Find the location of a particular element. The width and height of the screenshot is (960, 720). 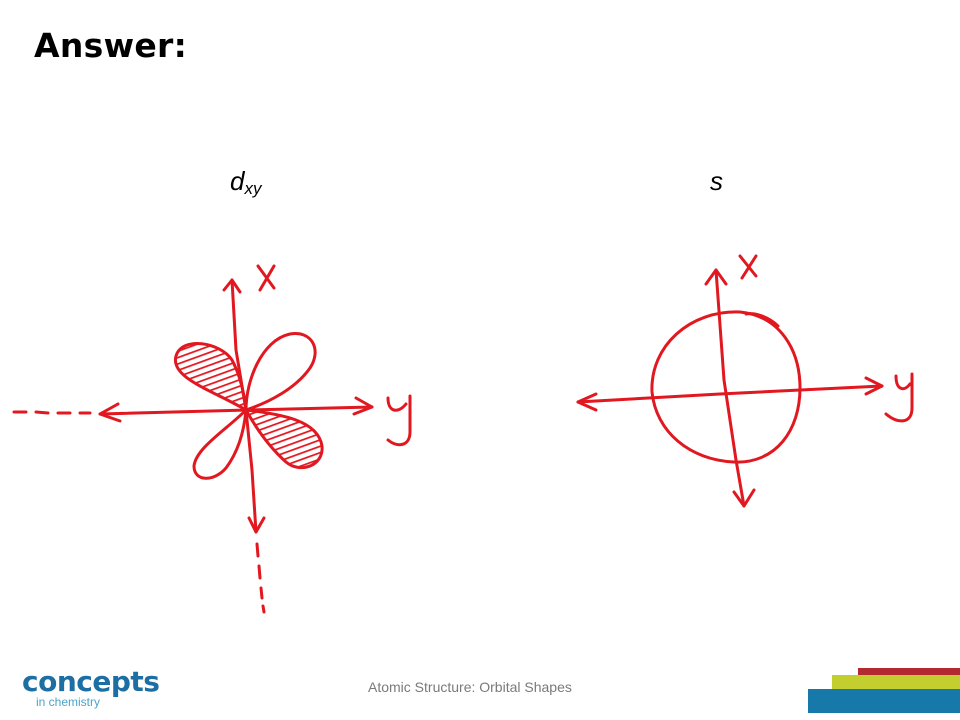

dxy-lobe-upper-right is located at coordinates (280, 372).